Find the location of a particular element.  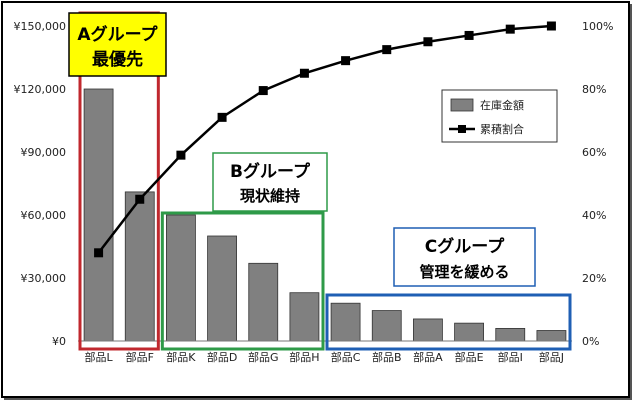

bar-部品L is located at coordinates (98, 215).